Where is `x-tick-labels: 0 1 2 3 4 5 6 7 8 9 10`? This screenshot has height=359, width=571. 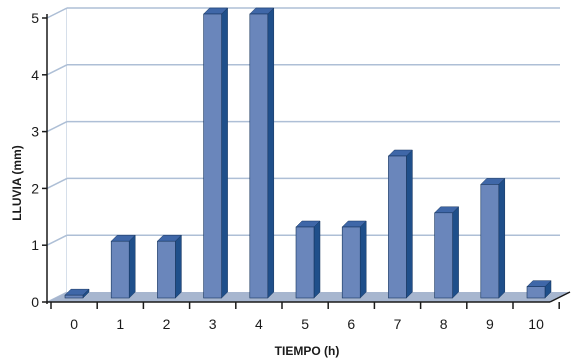
x-tick-labels: 0 1 2 3 4 5 6 7 8 9 10 is located at coordinates (307, 324).